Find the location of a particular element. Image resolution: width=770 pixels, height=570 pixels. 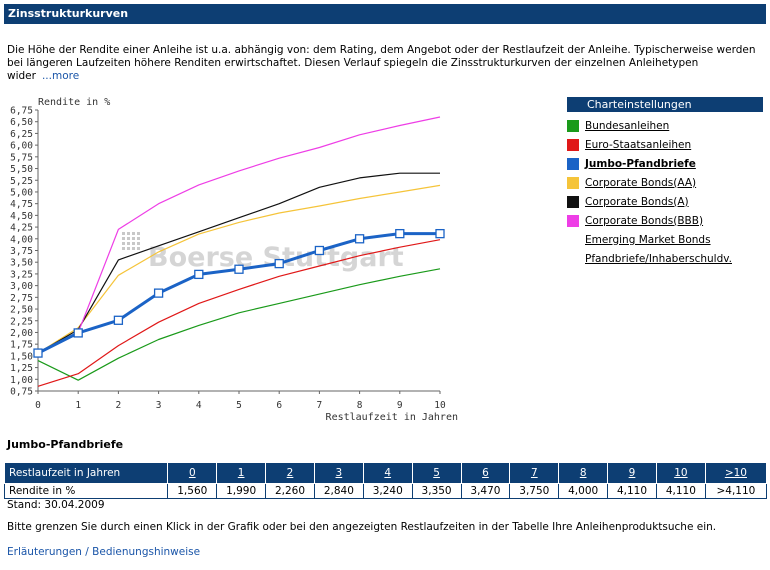

y-tick-label: 1,00 is located at coordinates (21, 380).